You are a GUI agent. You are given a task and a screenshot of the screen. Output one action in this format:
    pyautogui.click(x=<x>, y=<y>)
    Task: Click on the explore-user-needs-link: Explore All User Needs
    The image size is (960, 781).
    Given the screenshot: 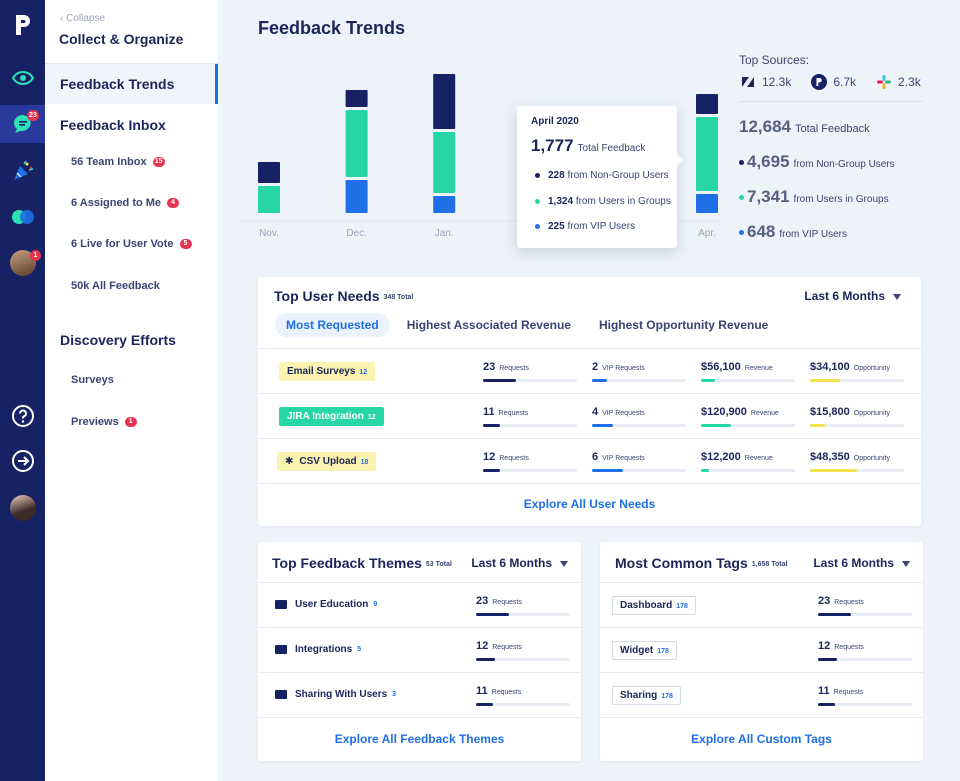 What is the action you would take?
    pyautogui.click(x=589, y=504)
    